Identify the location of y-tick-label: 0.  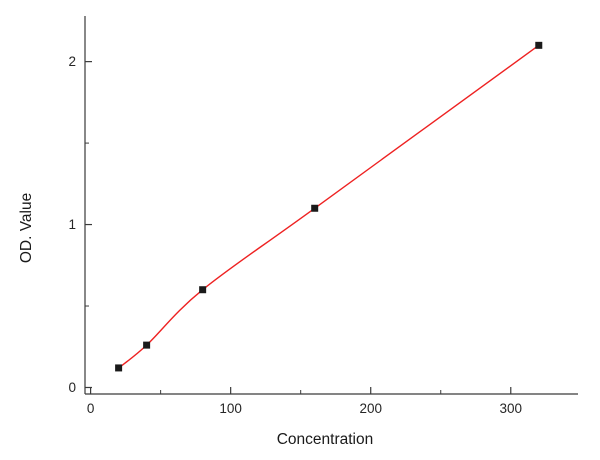
(72, 387).